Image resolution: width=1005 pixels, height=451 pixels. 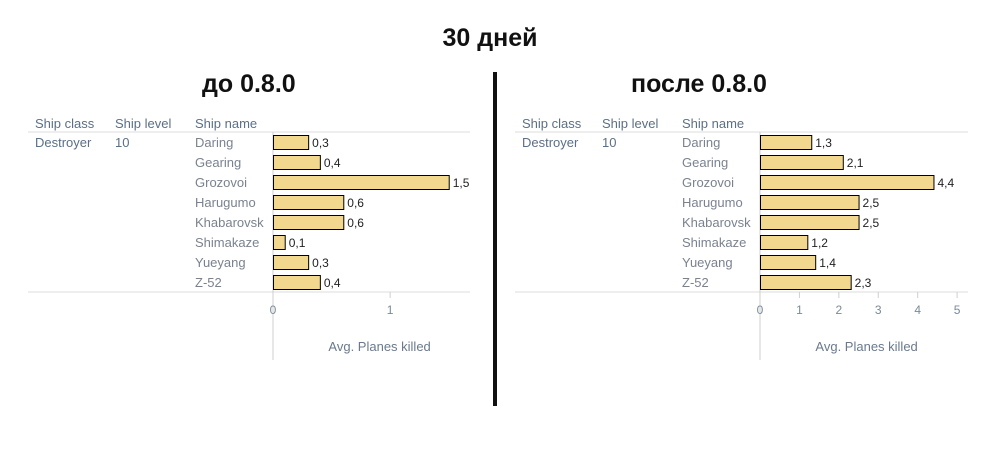 What do you see at coordinates (699, 84) in the screenshot?
I see `chart-title-after: после 0.8.0` at bounding box center [699, 84].